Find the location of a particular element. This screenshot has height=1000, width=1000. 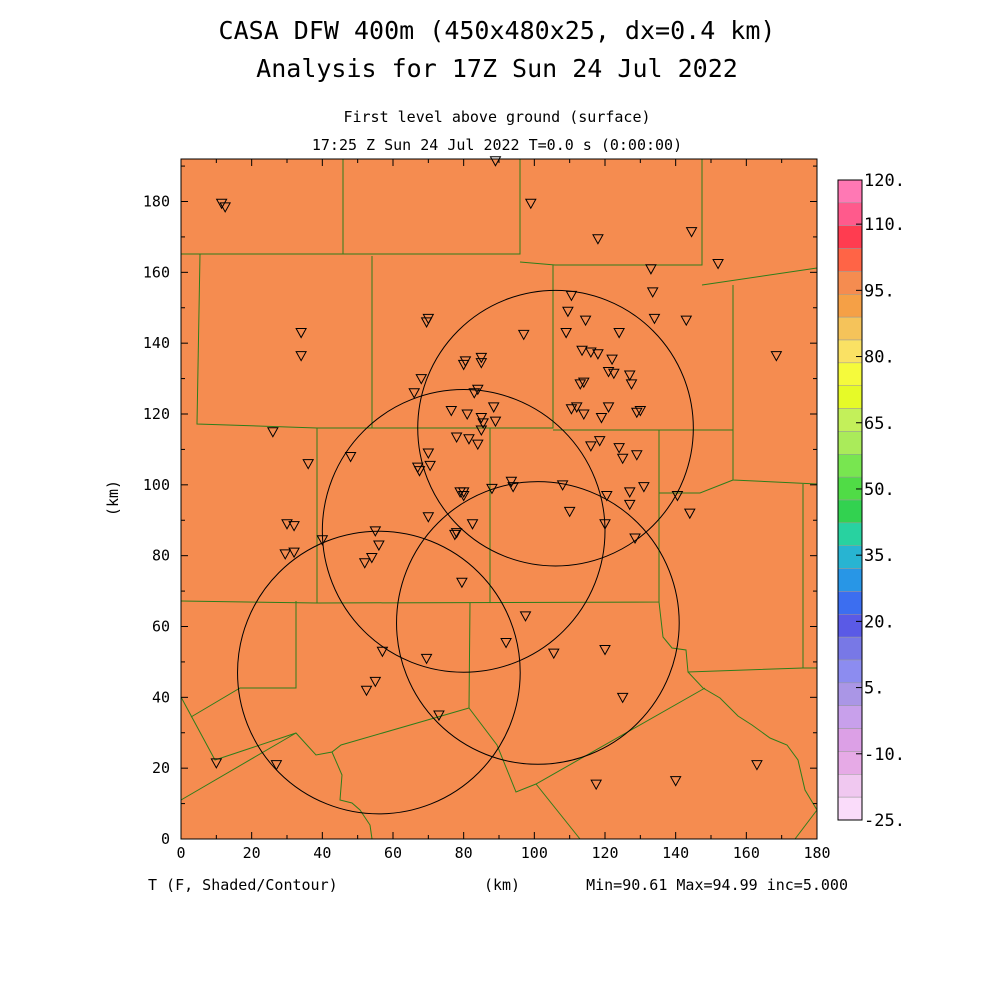

colorbar-label: 110. is located at coordinates (884, 225).